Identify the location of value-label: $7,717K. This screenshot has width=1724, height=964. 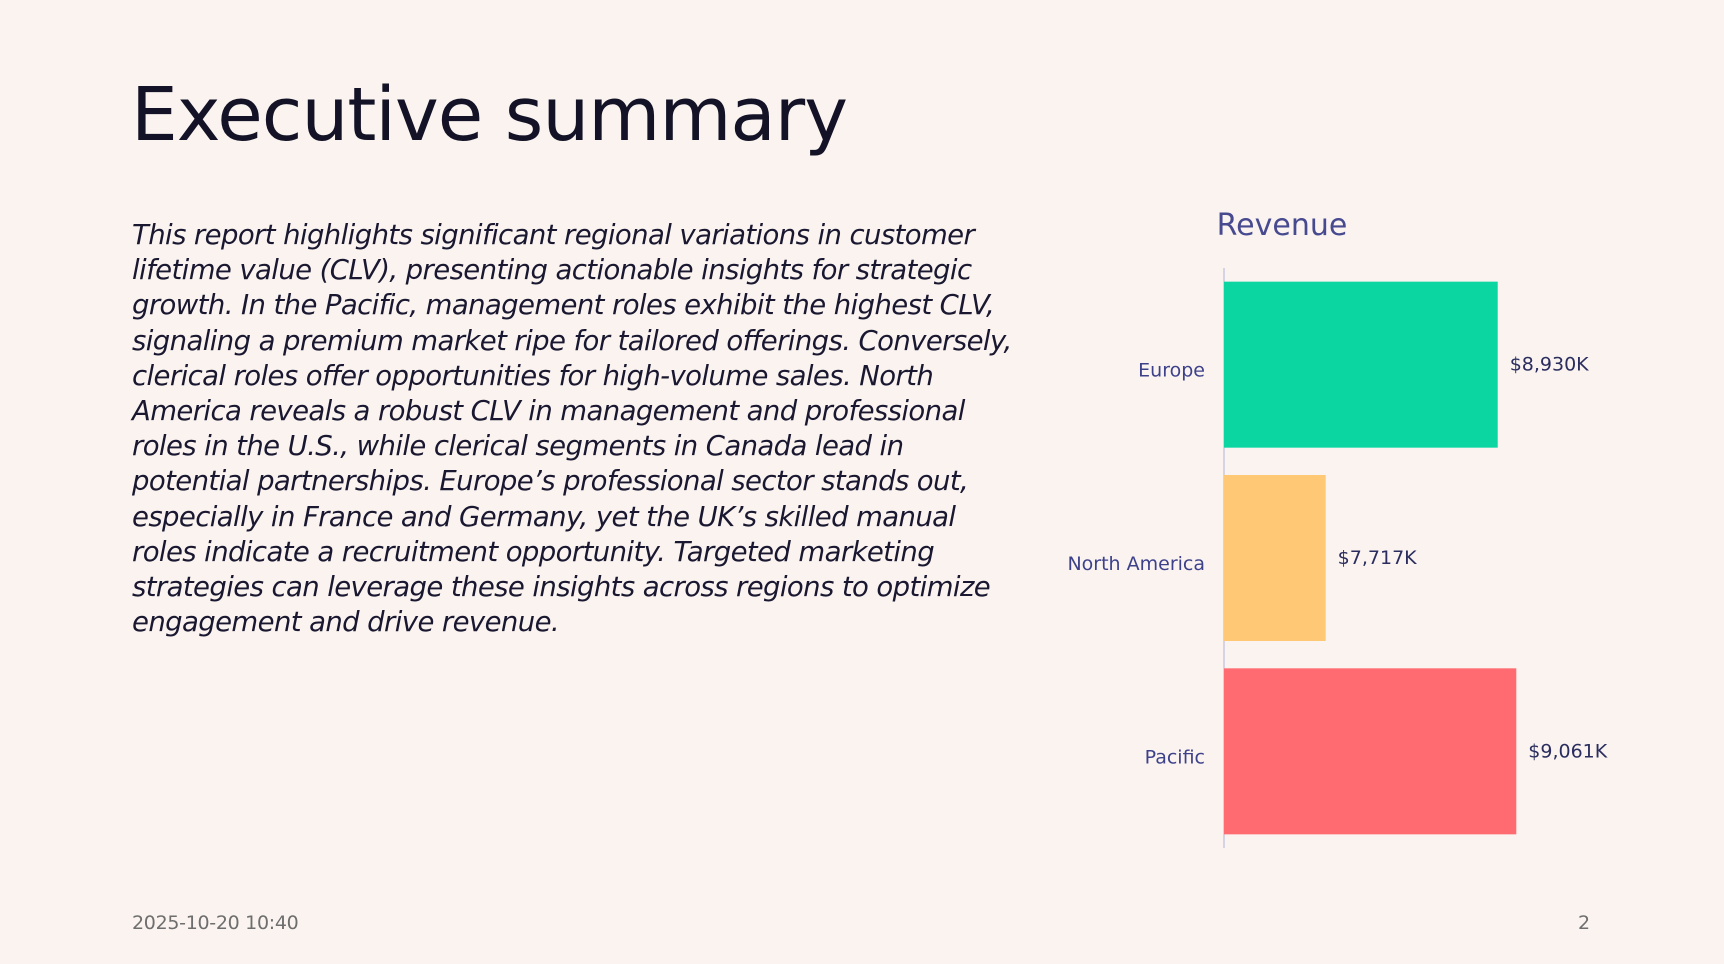
(1377, 558).